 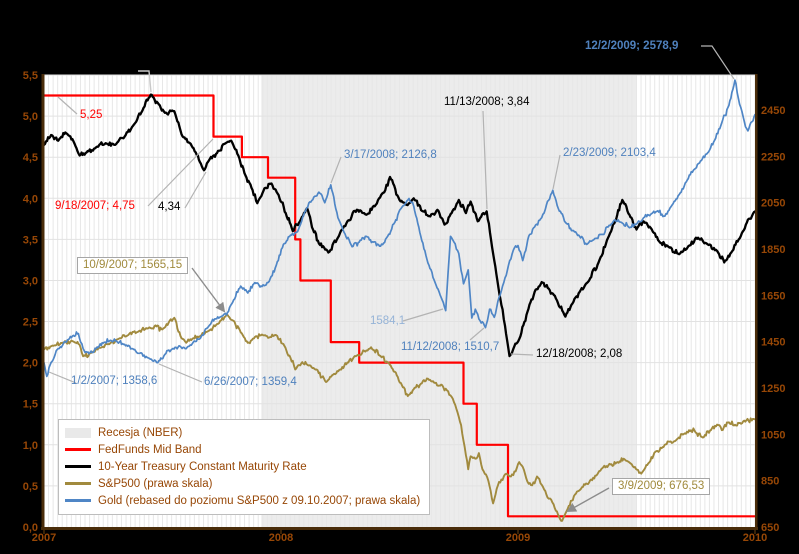 I want to click on annotation-label: 3/9/2009; 676,53, so click(x=661, y=486).